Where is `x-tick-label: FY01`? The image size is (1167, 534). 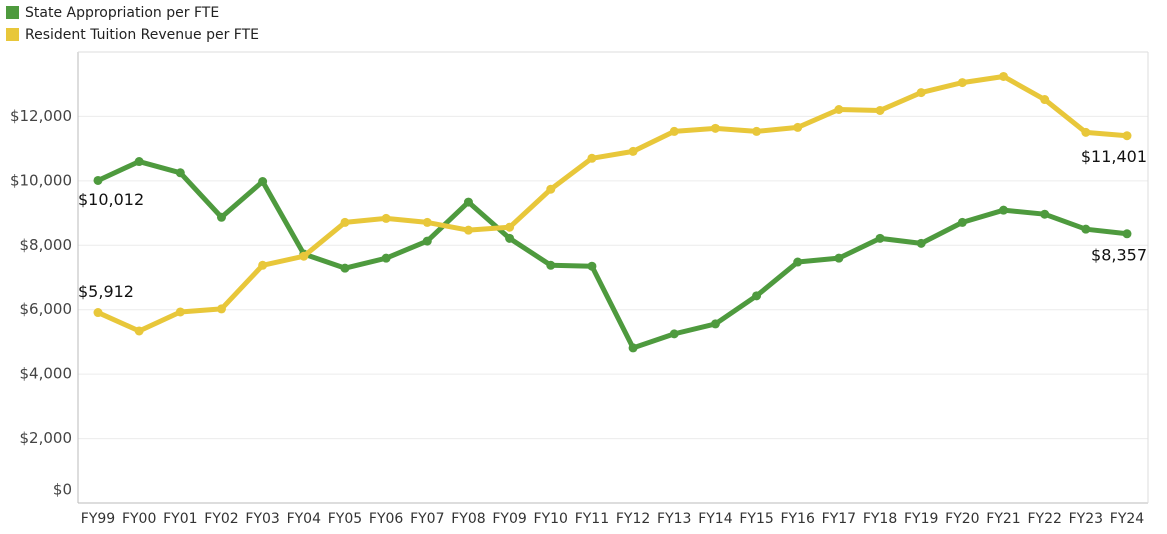 x-tick-label: FY01 is located at coordinates (180, 519).